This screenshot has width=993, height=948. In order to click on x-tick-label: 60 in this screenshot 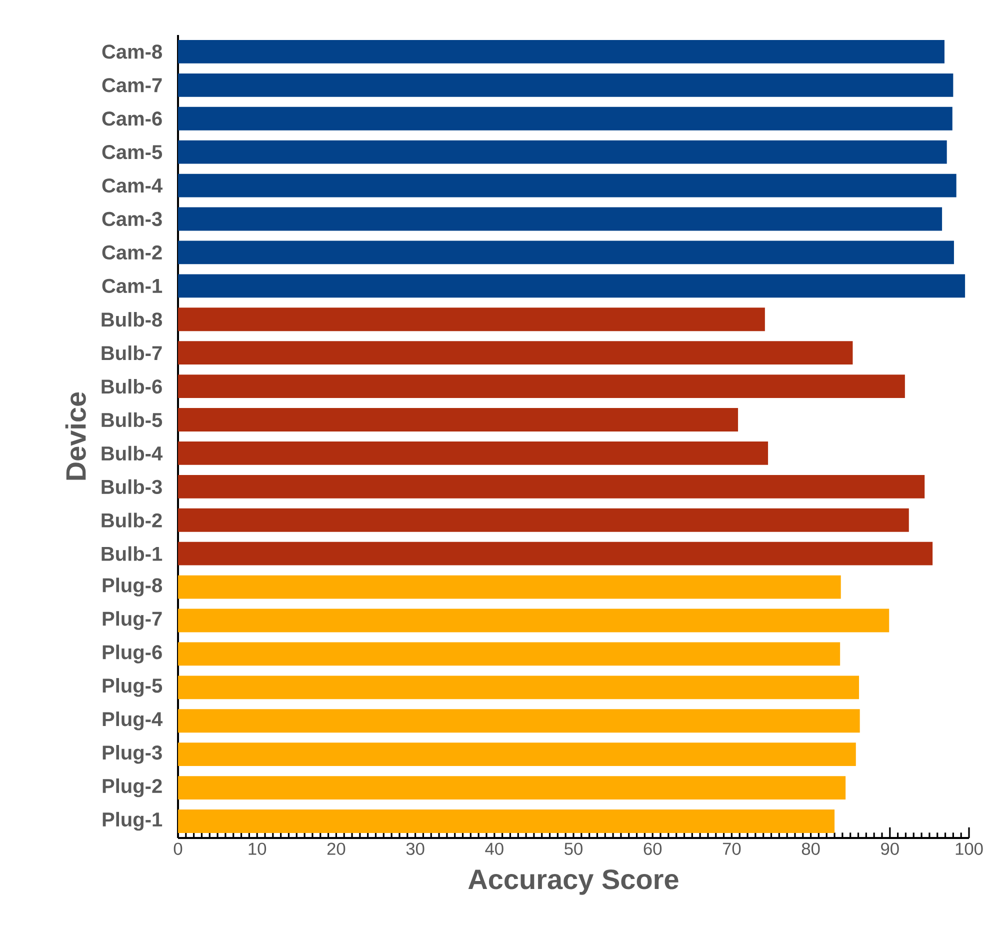, I will do `click(653, 848)`.